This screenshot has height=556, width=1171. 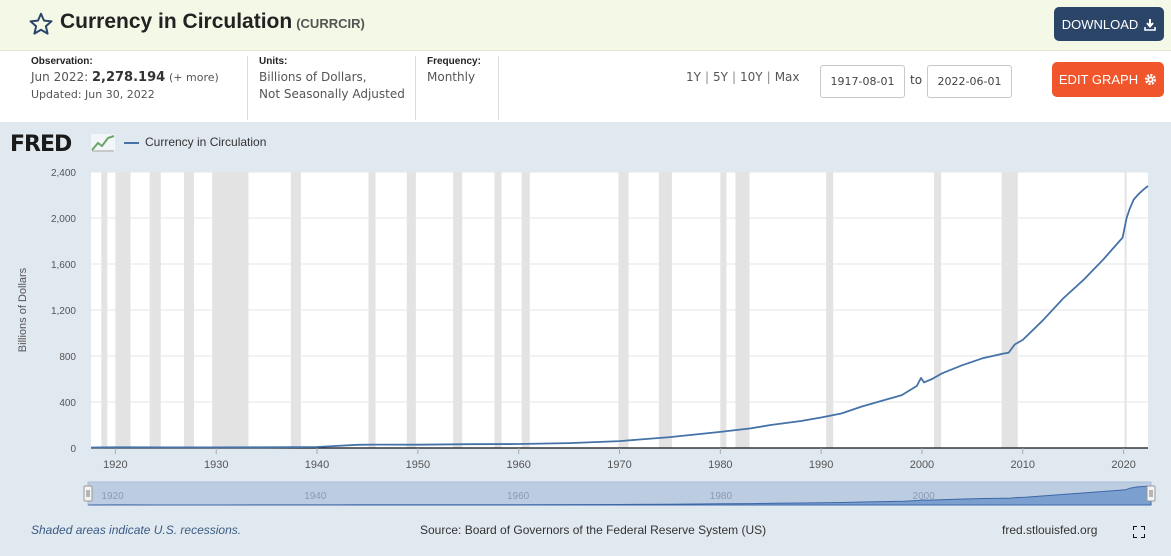 I want to click on x-tick-label: 1970, so click(x=619, y=465).